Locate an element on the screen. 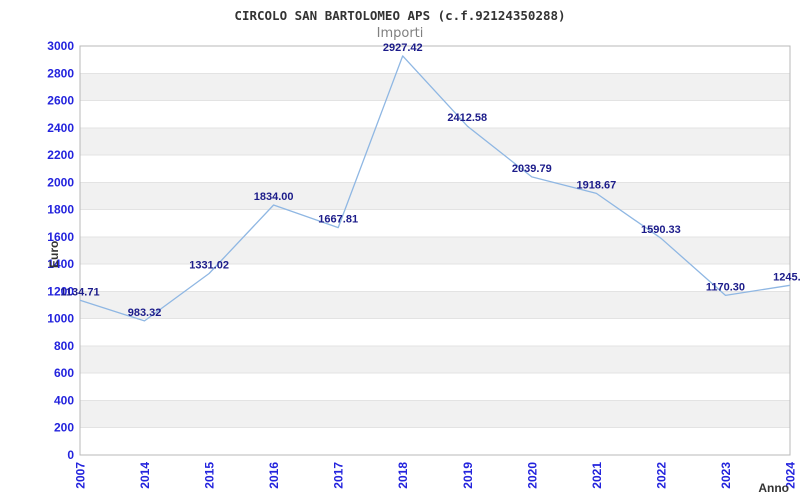  x-tick-label: 2019 is located at coordinates (468, 475).